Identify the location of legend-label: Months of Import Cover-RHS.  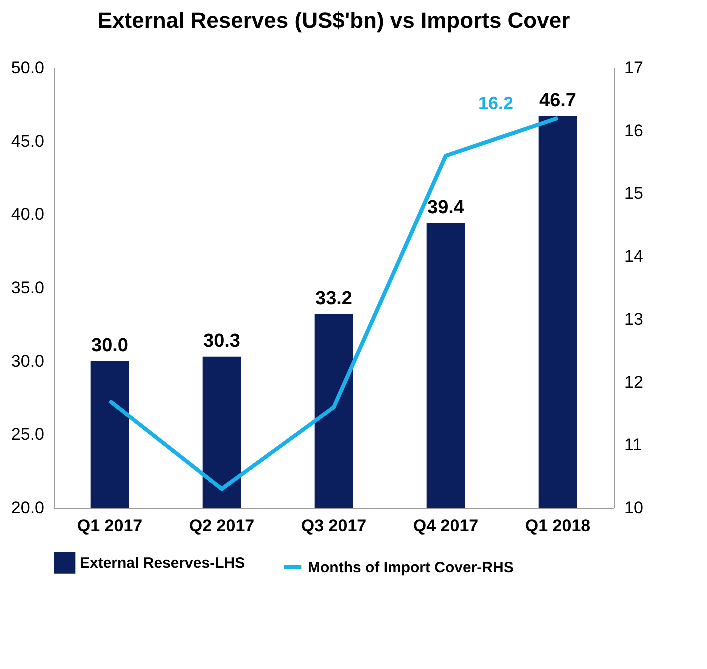
(411, 568).